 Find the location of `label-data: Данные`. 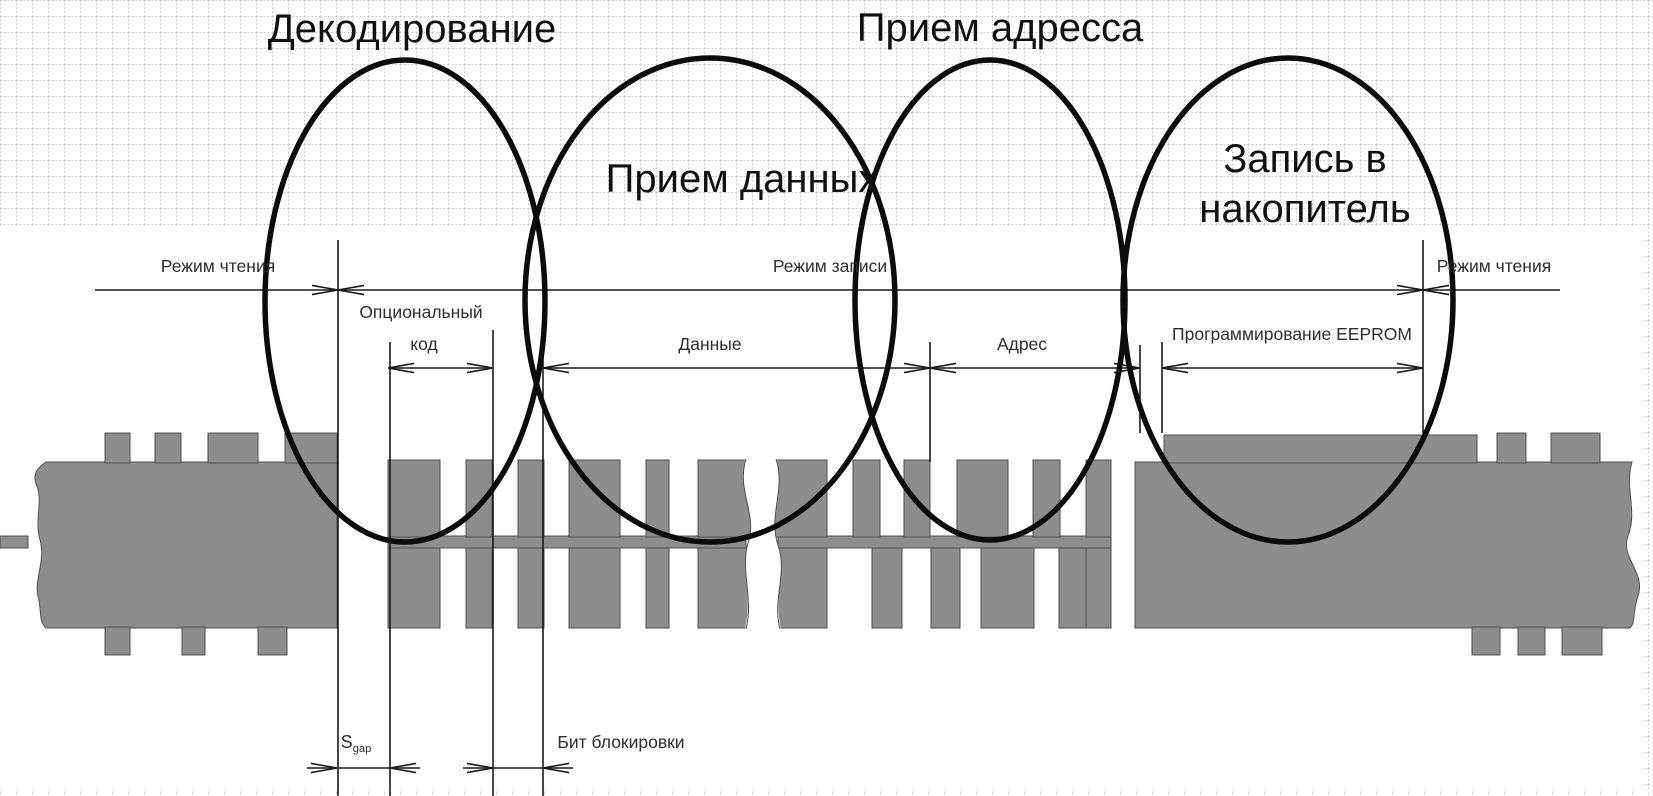

label-data: Данные is located at coordinates (709, 344).